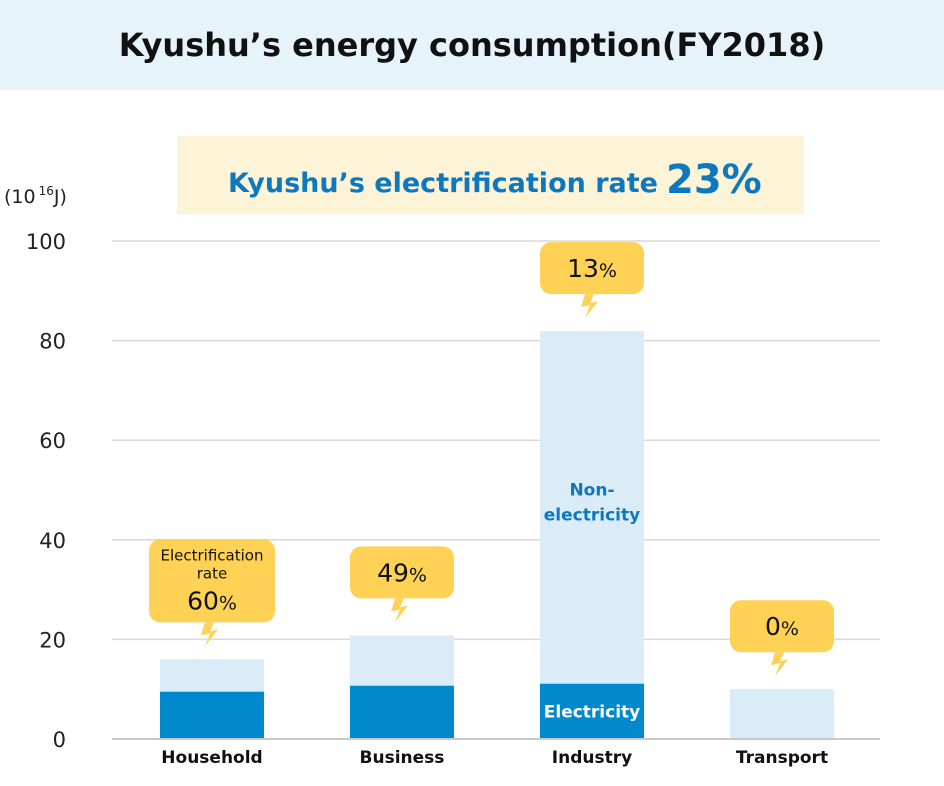 This screenshot has width=944, height=786. I want to click on banner-background, so click(490, 175).